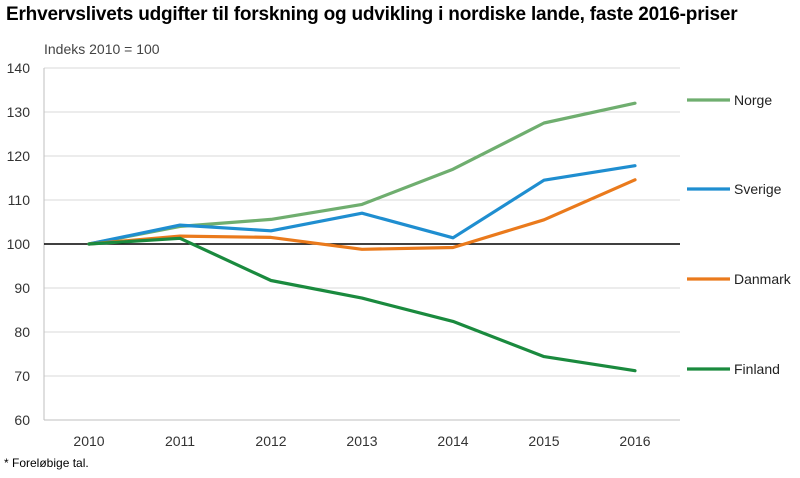  Describe the element at coordinates (452, 441) in the screenshot. I see `x-tick-label: 2014` at that location.